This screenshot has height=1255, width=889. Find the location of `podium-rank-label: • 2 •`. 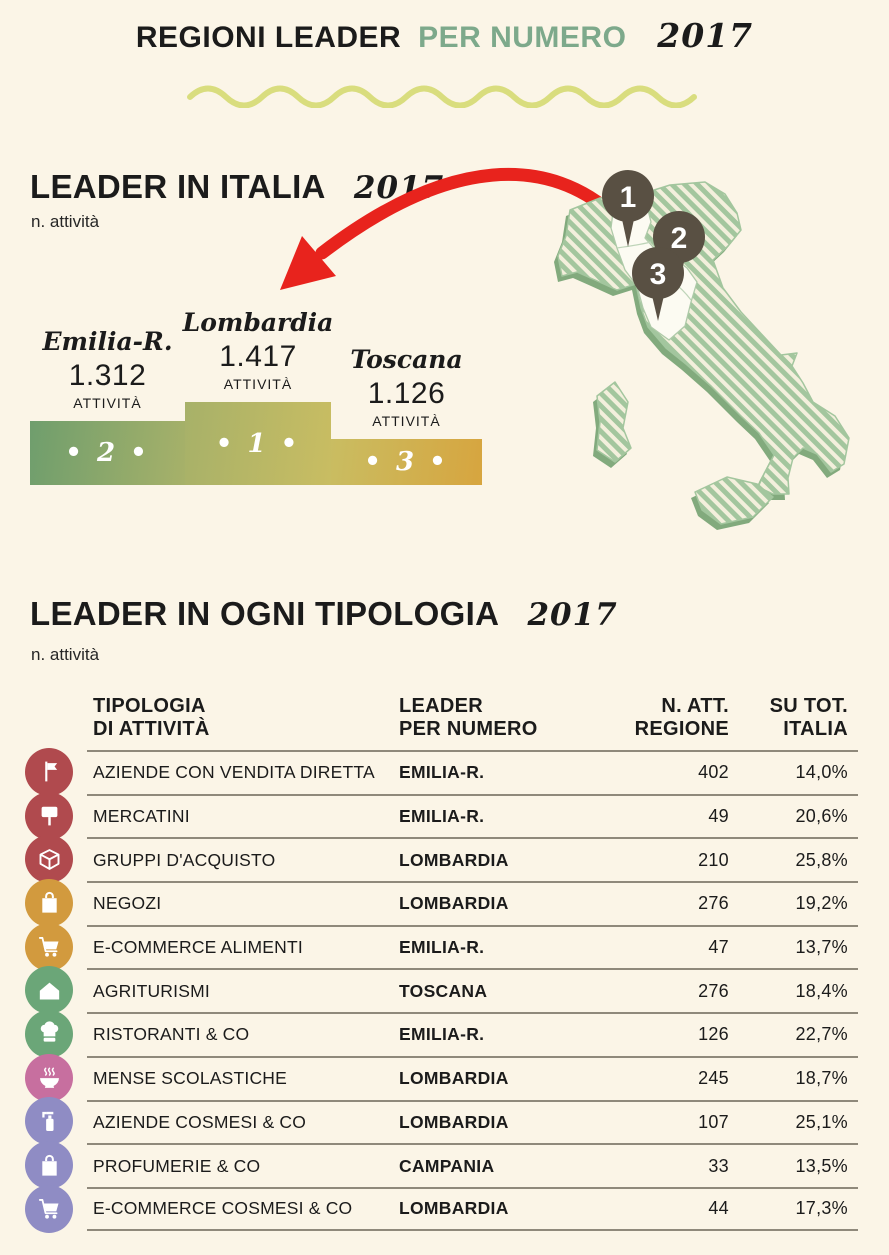

podium-rank-label: • 2 • is located at coordinates (107, 453).